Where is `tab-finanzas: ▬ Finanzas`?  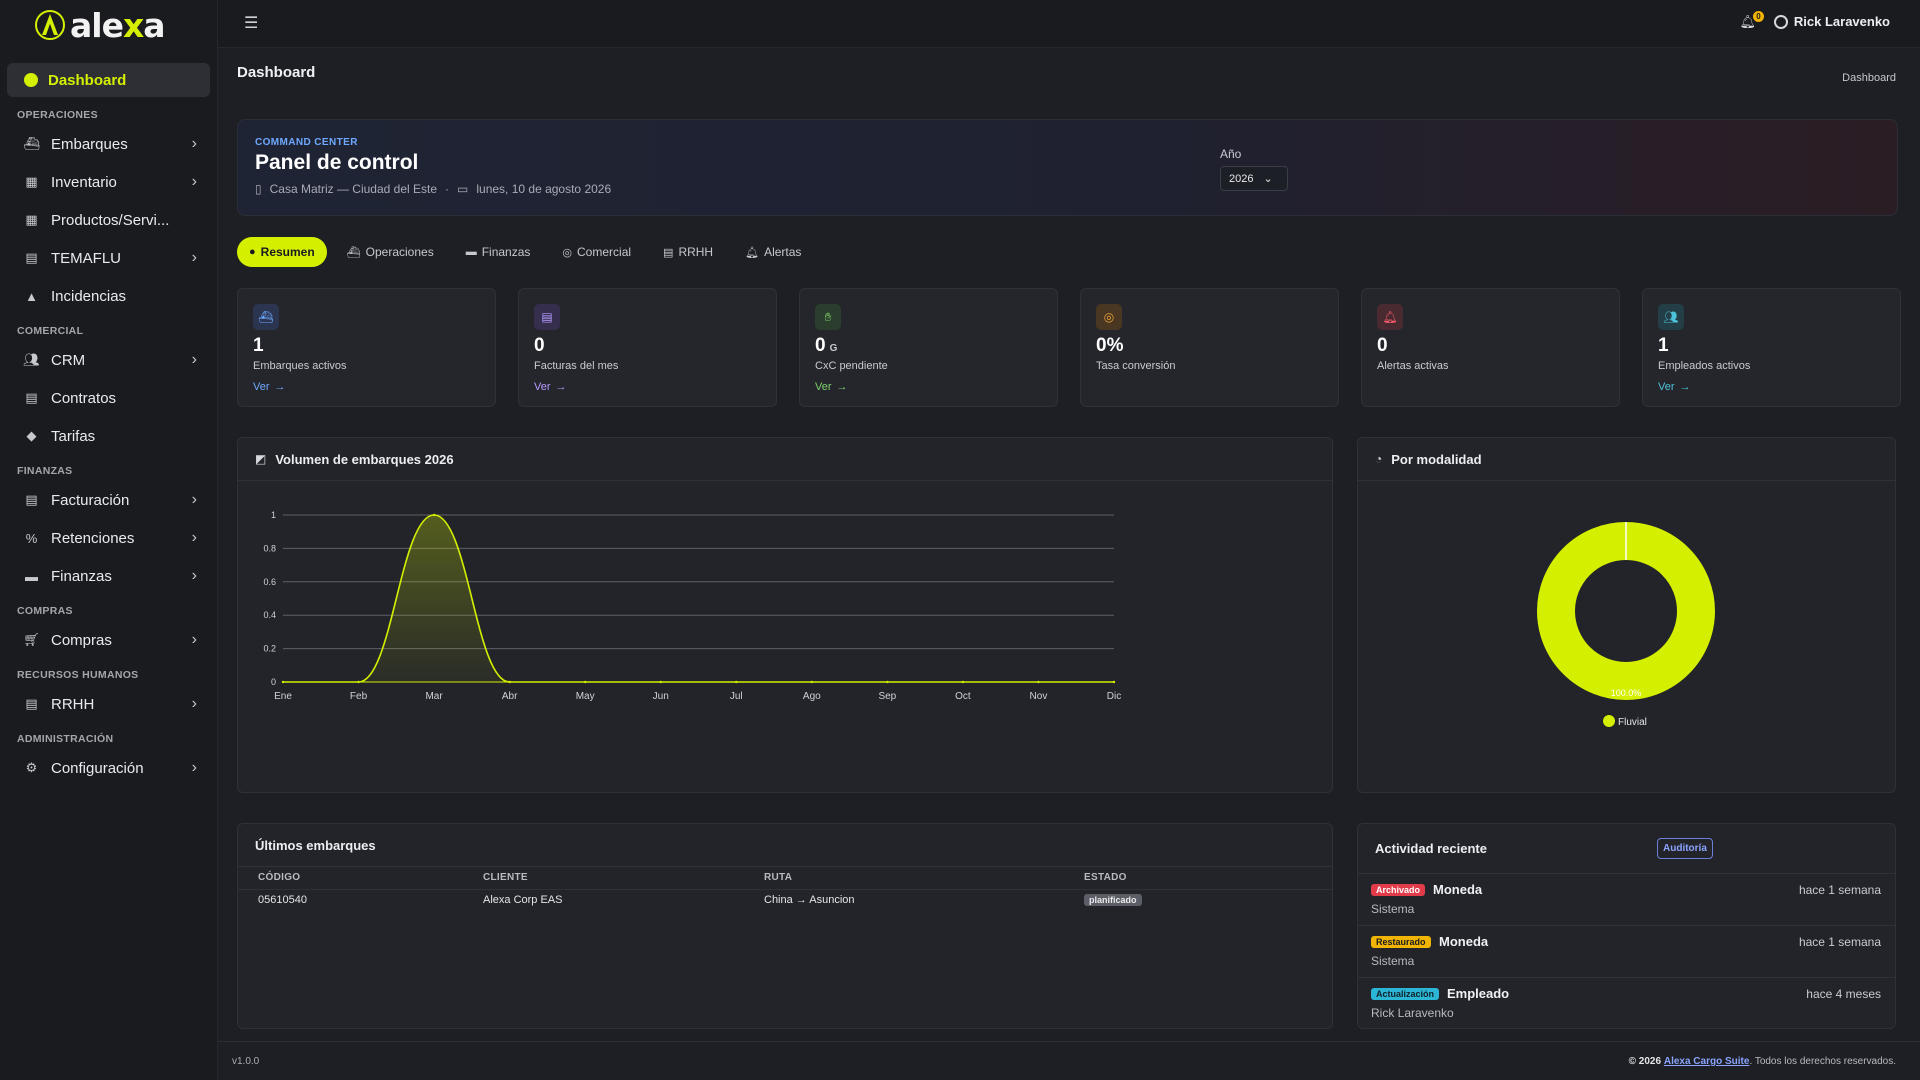 tab-finanzas: ▬ Finanzas is located at coordinates (498, 252).